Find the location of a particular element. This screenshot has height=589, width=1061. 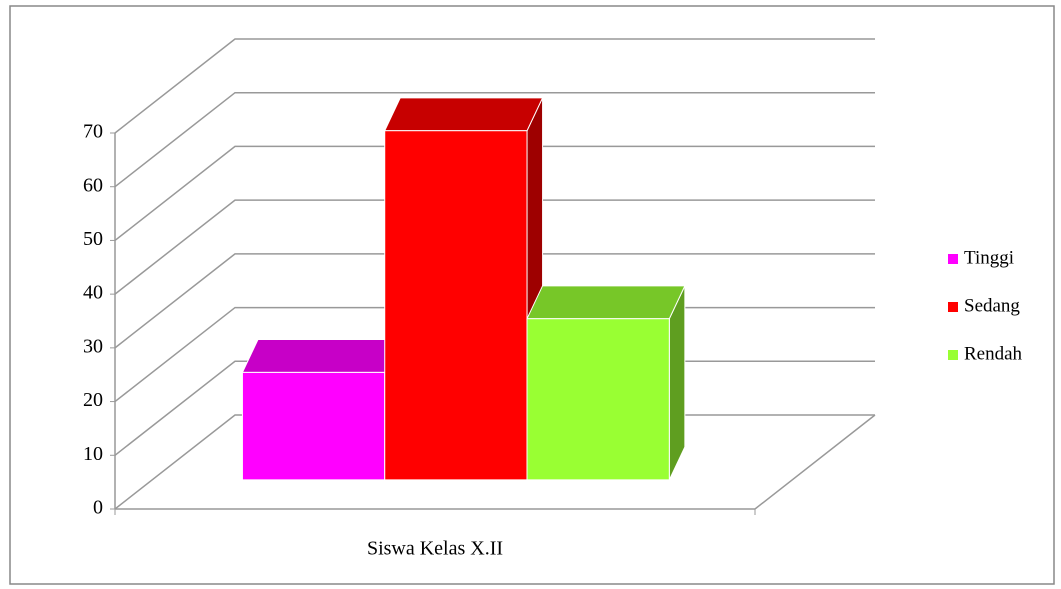

legend-label: Sedang is located at coordinates (992, 305).